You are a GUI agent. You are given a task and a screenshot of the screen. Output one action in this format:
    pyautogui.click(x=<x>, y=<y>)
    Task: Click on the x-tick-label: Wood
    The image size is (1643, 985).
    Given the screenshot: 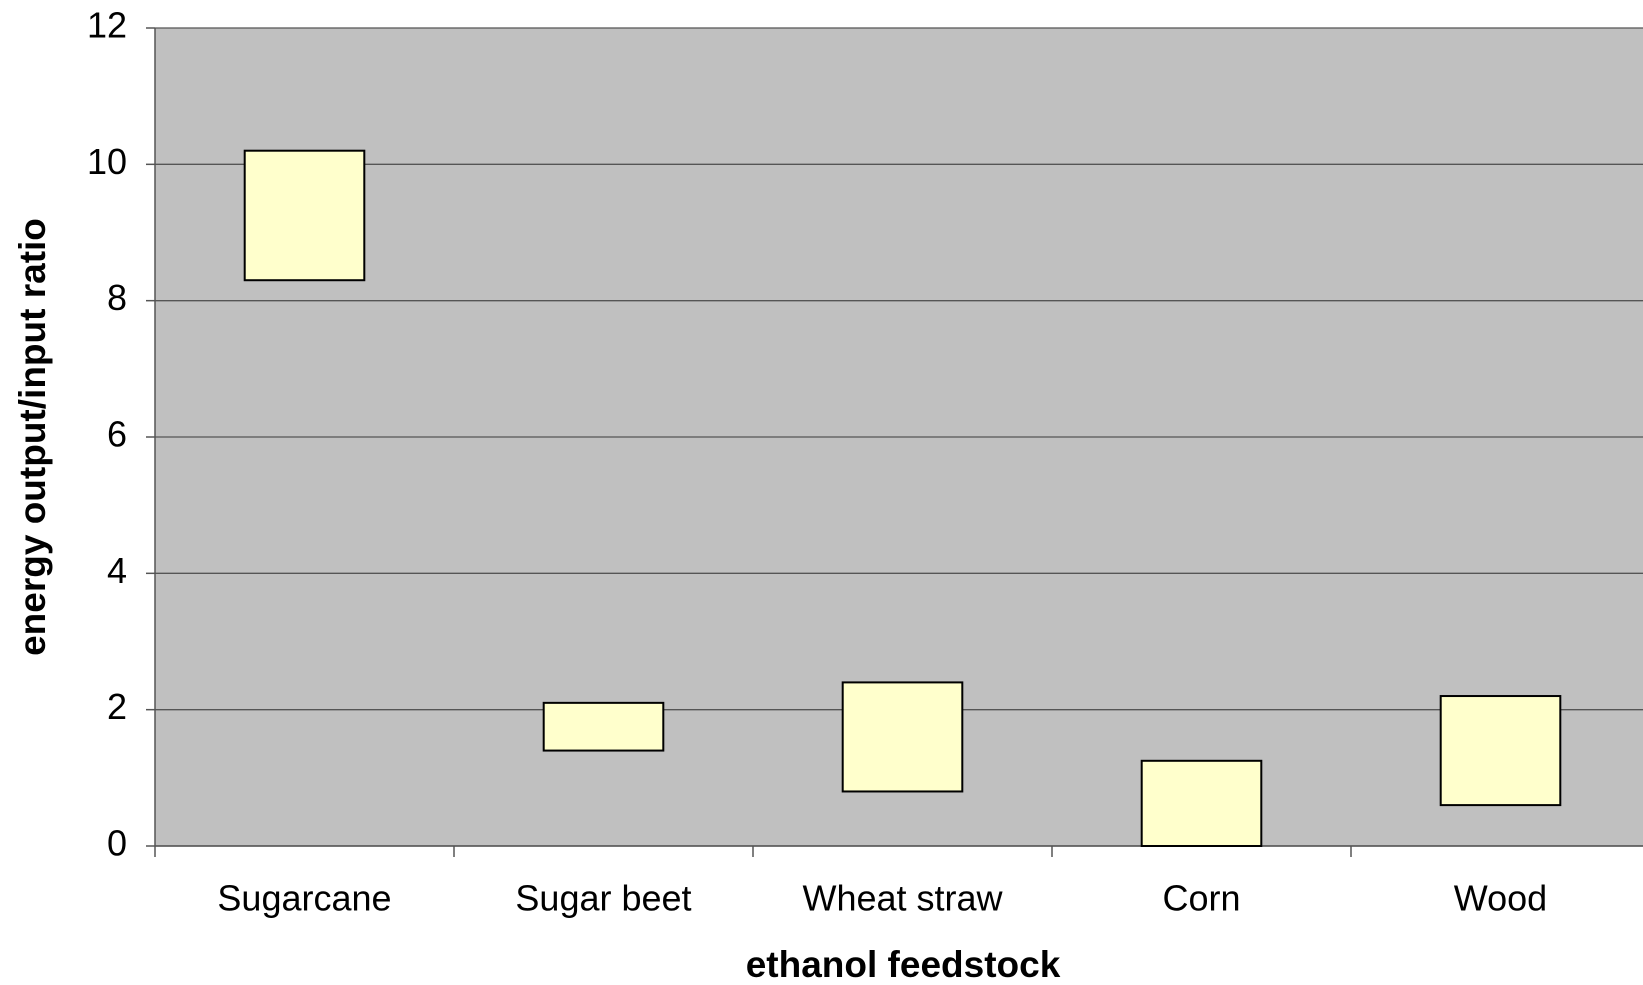 What is the action you would take?
    pyautogui.click(x=1500, y=898)
    